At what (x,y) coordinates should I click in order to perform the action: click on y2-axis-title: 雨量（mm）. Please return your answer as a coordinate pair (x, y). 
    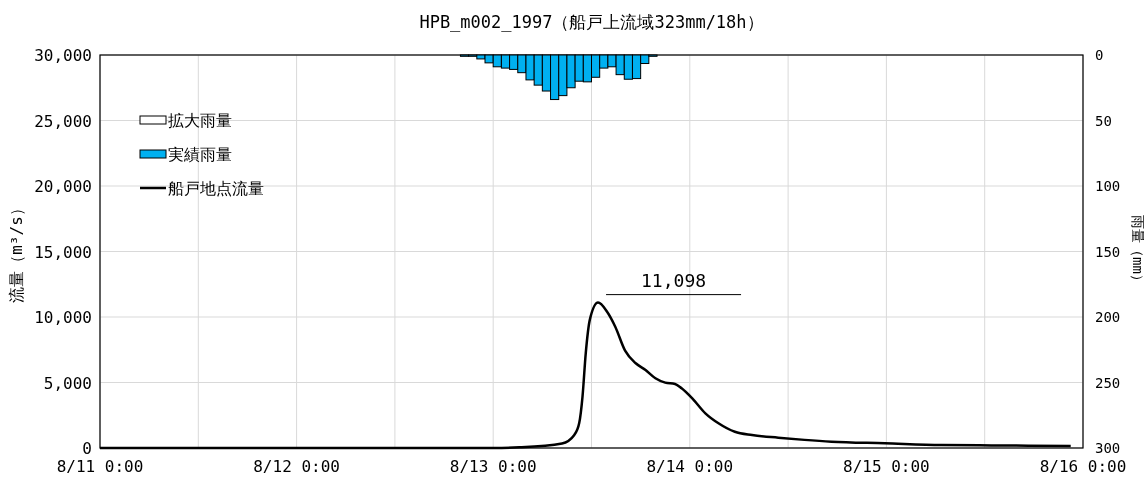
    Looking at the image, I should click on (1137, 251).